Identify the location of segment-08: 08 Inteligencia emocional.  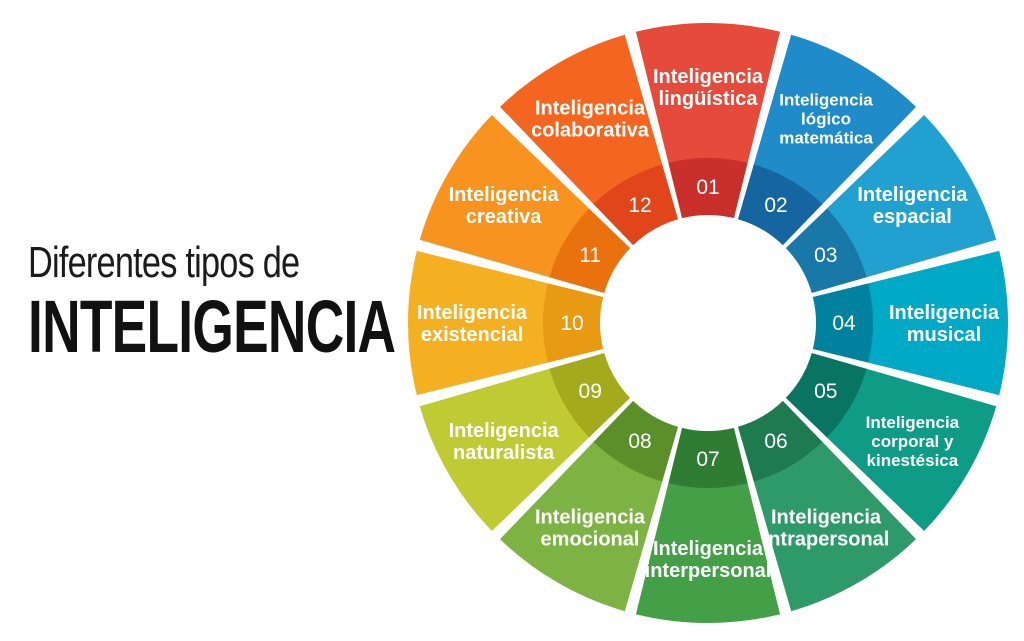
(589, 506).